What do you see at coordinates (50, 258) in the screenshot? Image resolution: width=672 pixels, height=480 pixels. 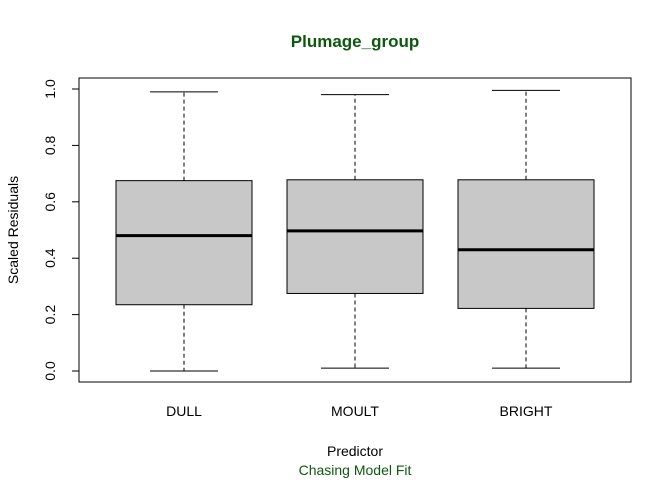 I see `y-tick-label: 0.4` at bounding box center [50, 258].